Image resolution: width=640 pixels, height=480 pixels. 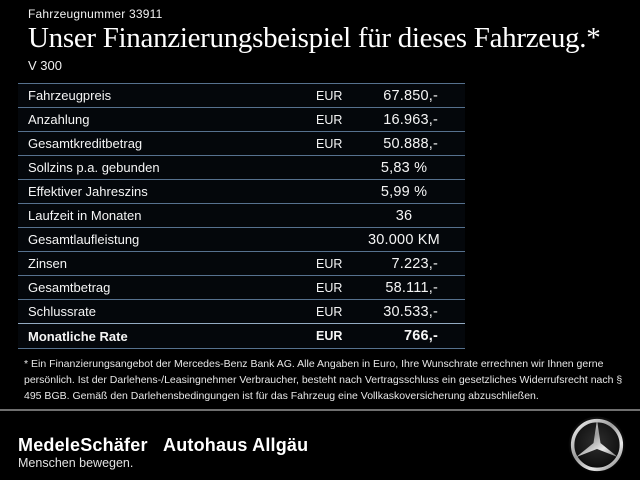 I want to click on row-value: 7.223,-, so click(x=414, y=263).